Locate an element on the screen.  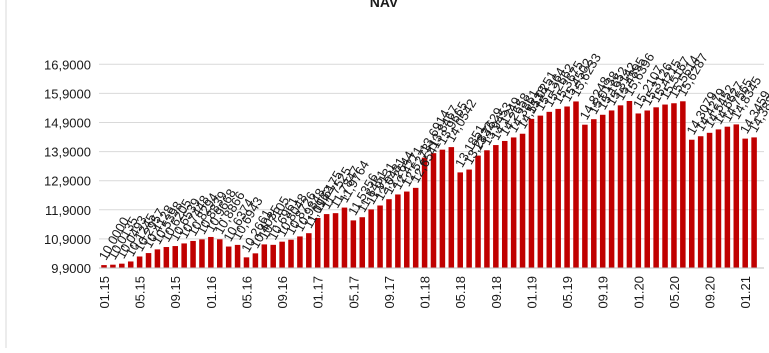
x-tick-label: 01.18 is located at coordinates (425, 292).